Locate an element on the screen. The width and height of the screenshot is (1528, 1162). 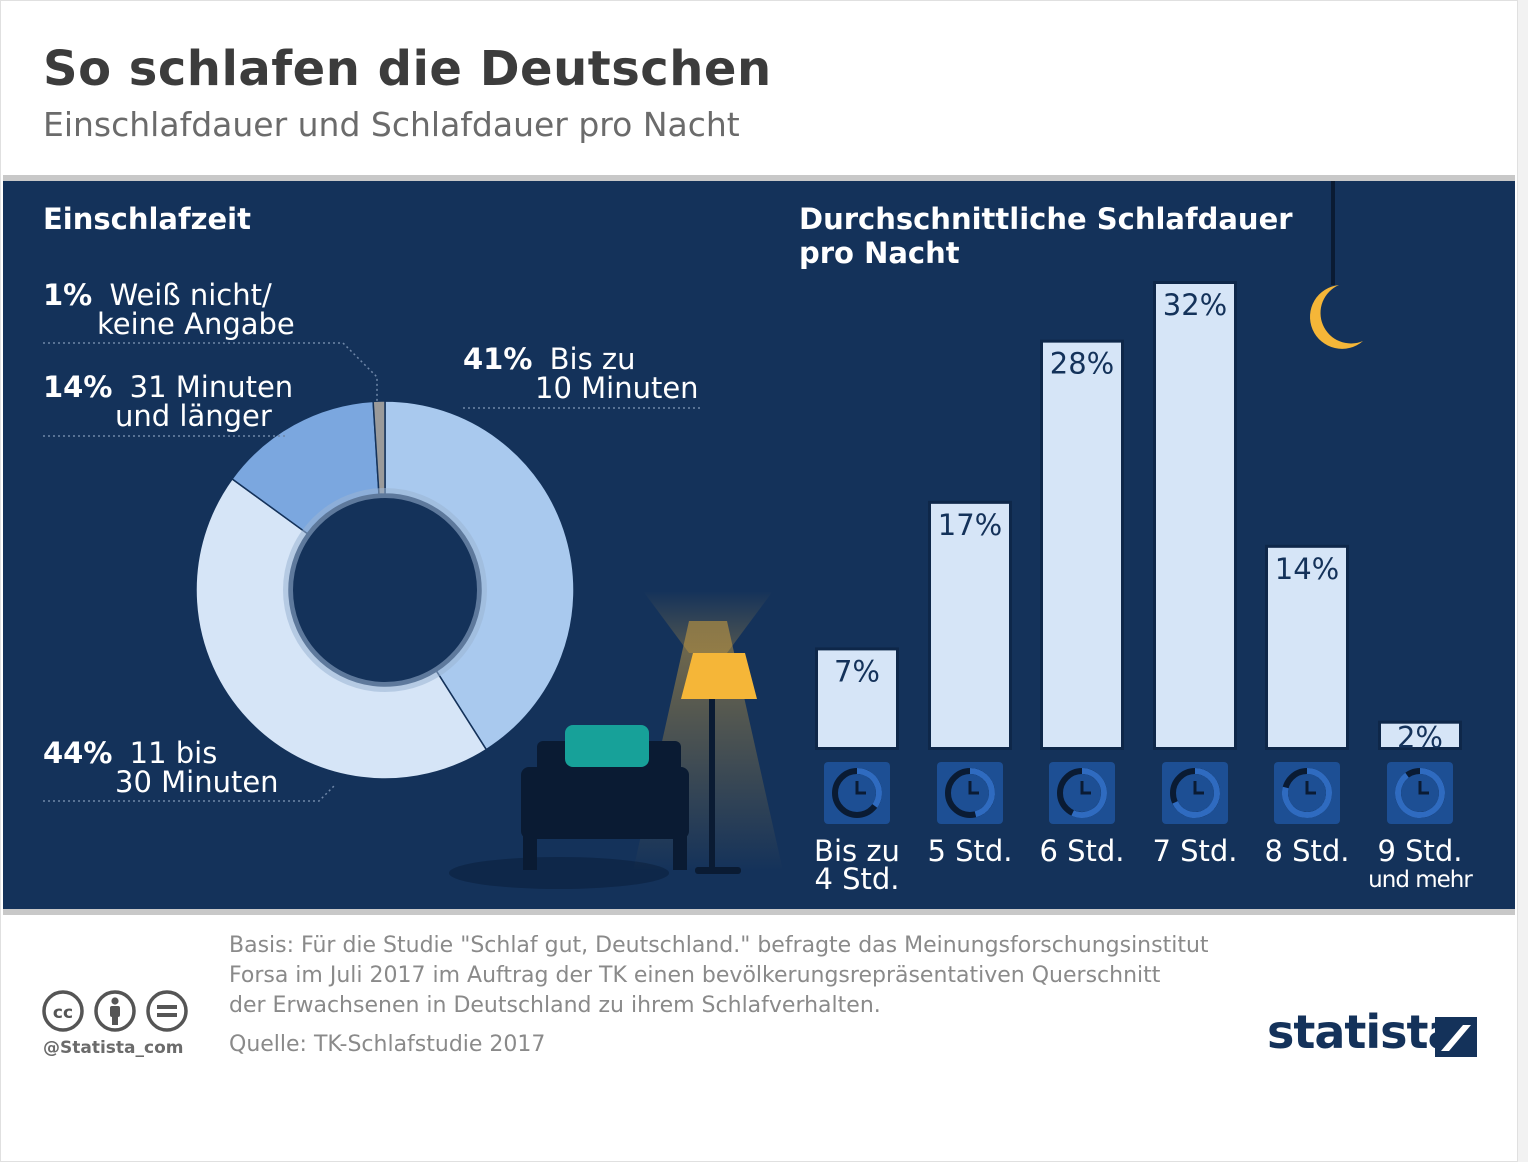
lamp-glow is located at coordinates (708, 622).